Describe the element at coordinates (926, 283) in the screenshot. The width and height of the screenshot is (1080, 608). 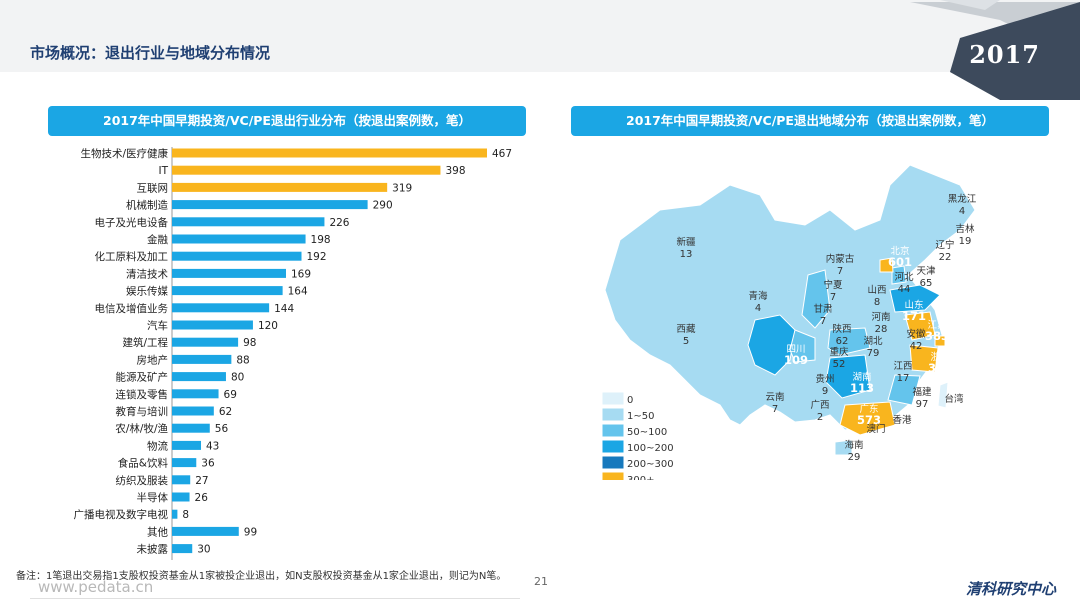
I see `region-value: 65` at that location.